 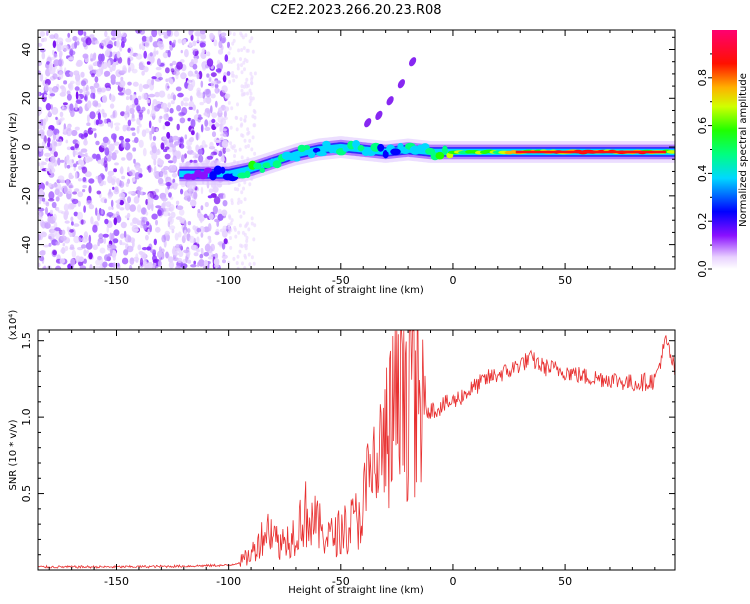 I want to click on x-tick-label: 0, so click(x=452, y=581).